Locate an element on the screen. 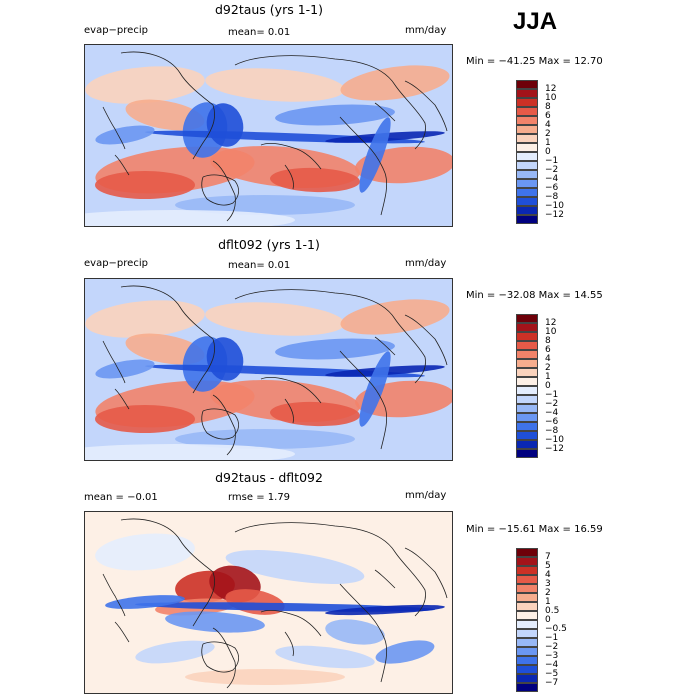  colorbar-level-label: 1 is located at coordinates (548, 602).